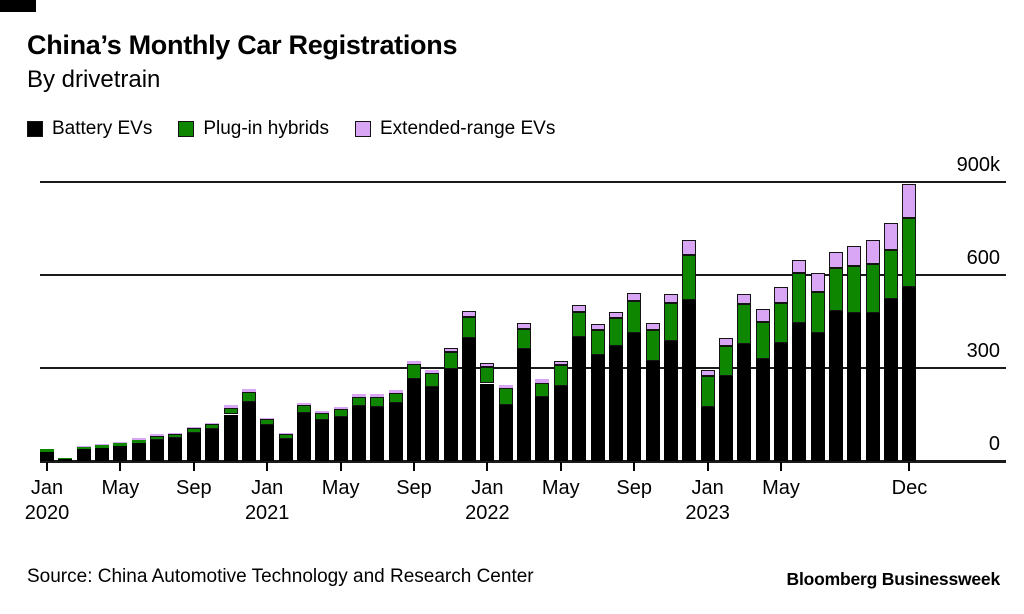 The image size is (1024, 614). What do you see at coordinates (909, 488) in the screenshot?
I see `x-axis-label: Dec` at bounding box center [909, 488].